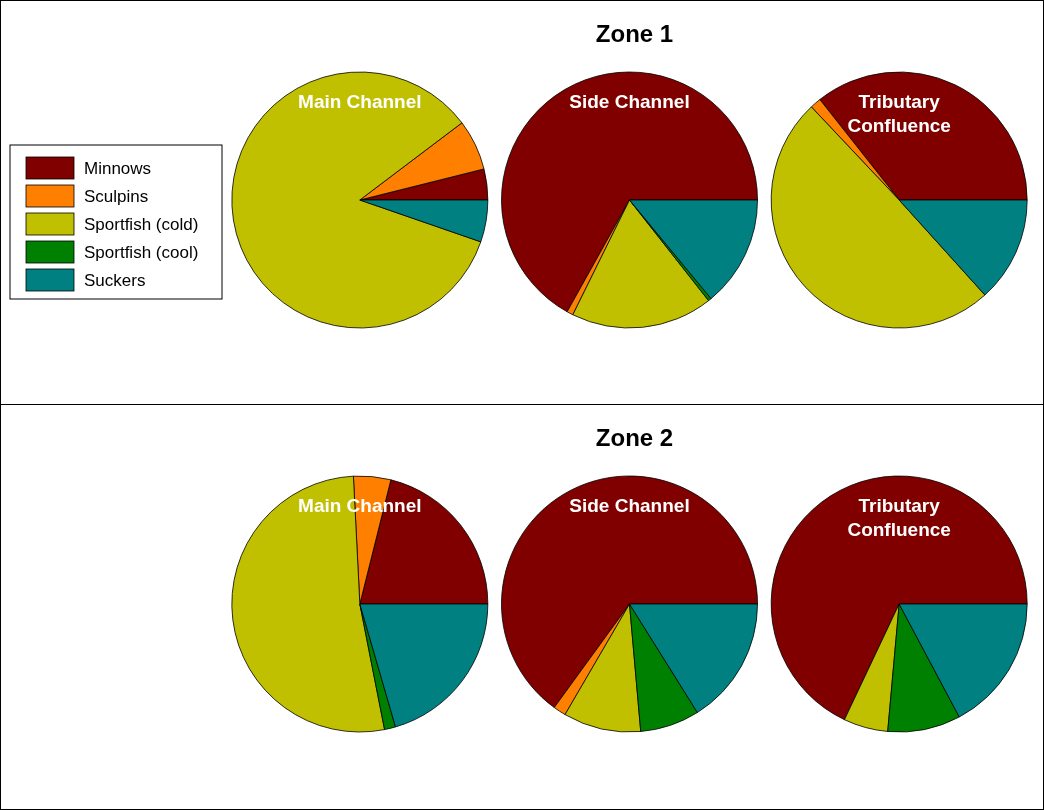  Describe the element at coordinates (116, 196) in the screenshot. I see `legend-label: Sculpins` at that location.